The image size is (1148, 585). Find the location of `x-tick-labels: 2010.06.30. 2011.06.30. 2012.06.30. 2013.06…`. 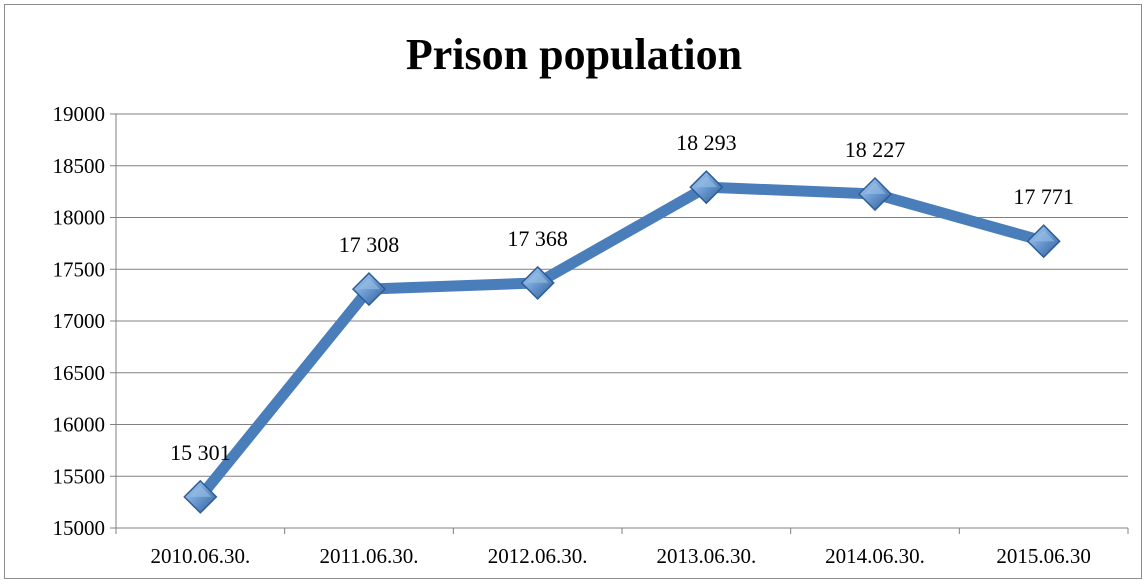

x-tick-labels: 2010.06.30. 2011.06.30. 2012.06.30. 2013.06… is located at coordinates (620, 556).